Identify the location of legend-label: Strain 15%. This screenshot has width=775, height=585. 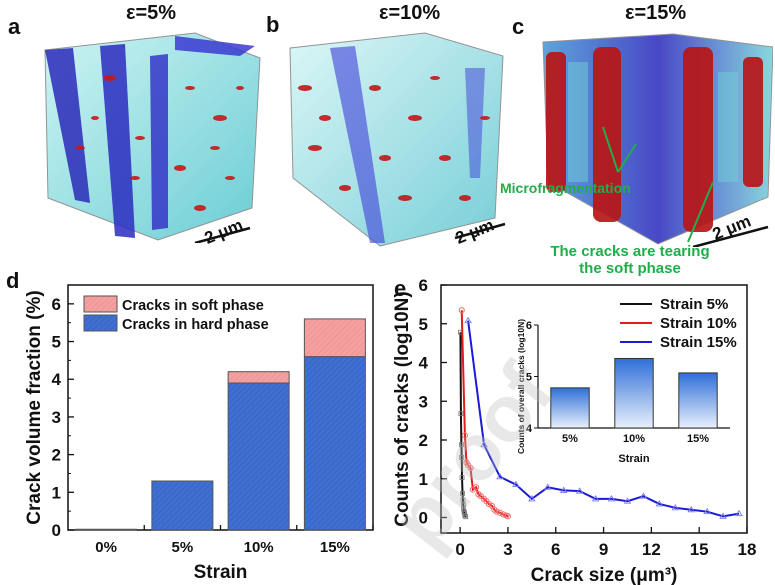
(698, 342).